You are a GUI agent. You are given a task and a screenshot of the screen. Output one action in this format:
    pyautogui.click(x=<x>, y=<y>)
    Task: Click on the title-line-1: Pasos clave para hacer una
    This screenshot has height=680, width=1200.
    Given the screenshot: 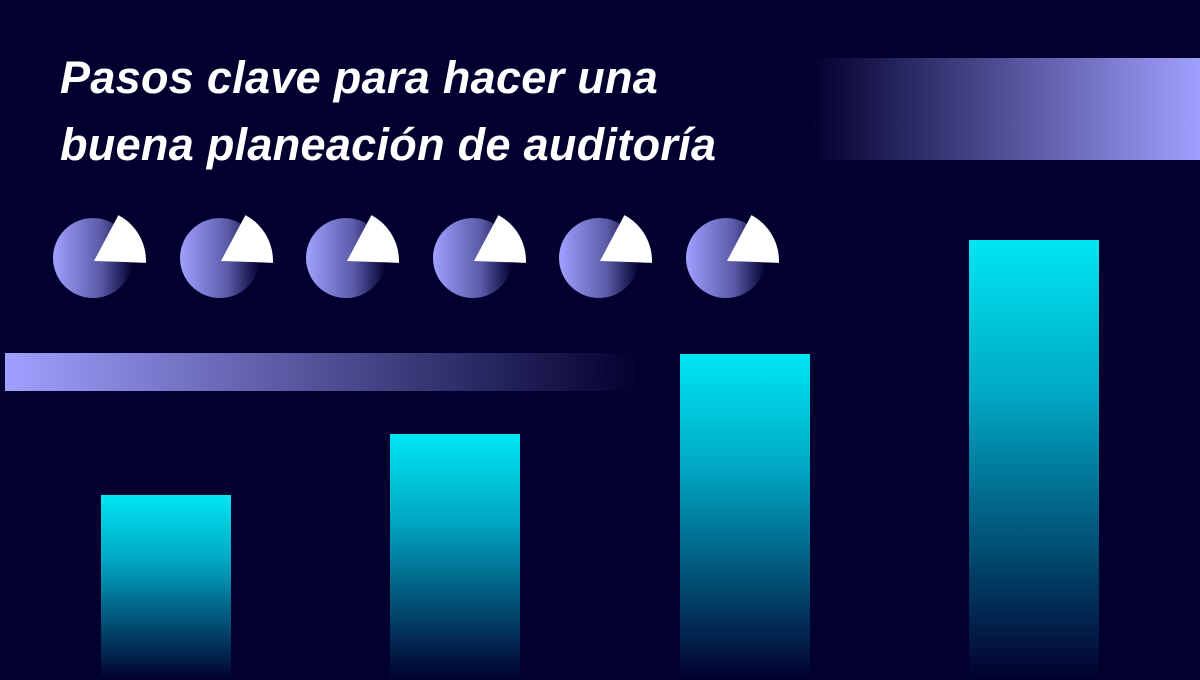 What is the action you would take?
    pyautogui.click(x=359, y=77)
    